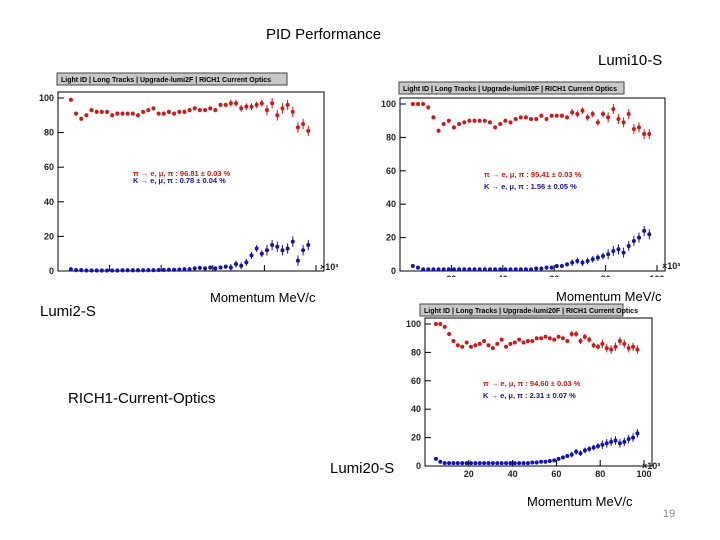 This screenshot has height=540, width=720. What do you see at coordinates (391, 137) in the screenshot?
I see `y-tick-label: 80` at bounding box center [391, 137].